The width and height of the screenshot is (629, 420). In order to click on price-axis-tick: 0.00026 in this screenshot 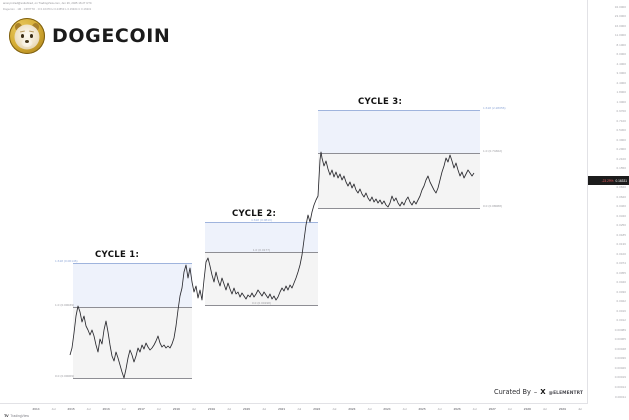, I will do `click(620, 367)`.